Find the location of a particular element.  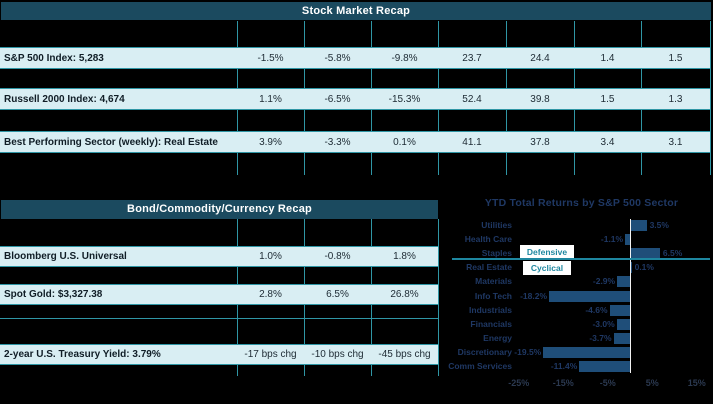

bond-row-label: Spot Gold: $3,327.38 is located at coordinates (53, 294).